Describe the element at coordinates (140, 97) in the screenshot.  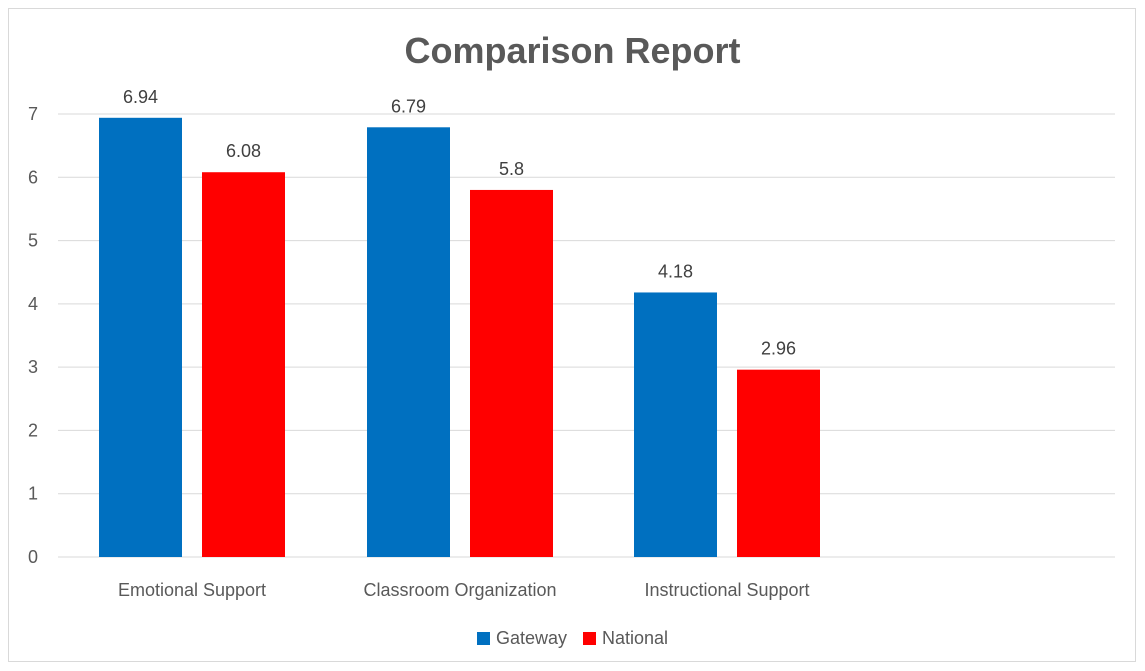
I see `data-label: 6.94` at that location.